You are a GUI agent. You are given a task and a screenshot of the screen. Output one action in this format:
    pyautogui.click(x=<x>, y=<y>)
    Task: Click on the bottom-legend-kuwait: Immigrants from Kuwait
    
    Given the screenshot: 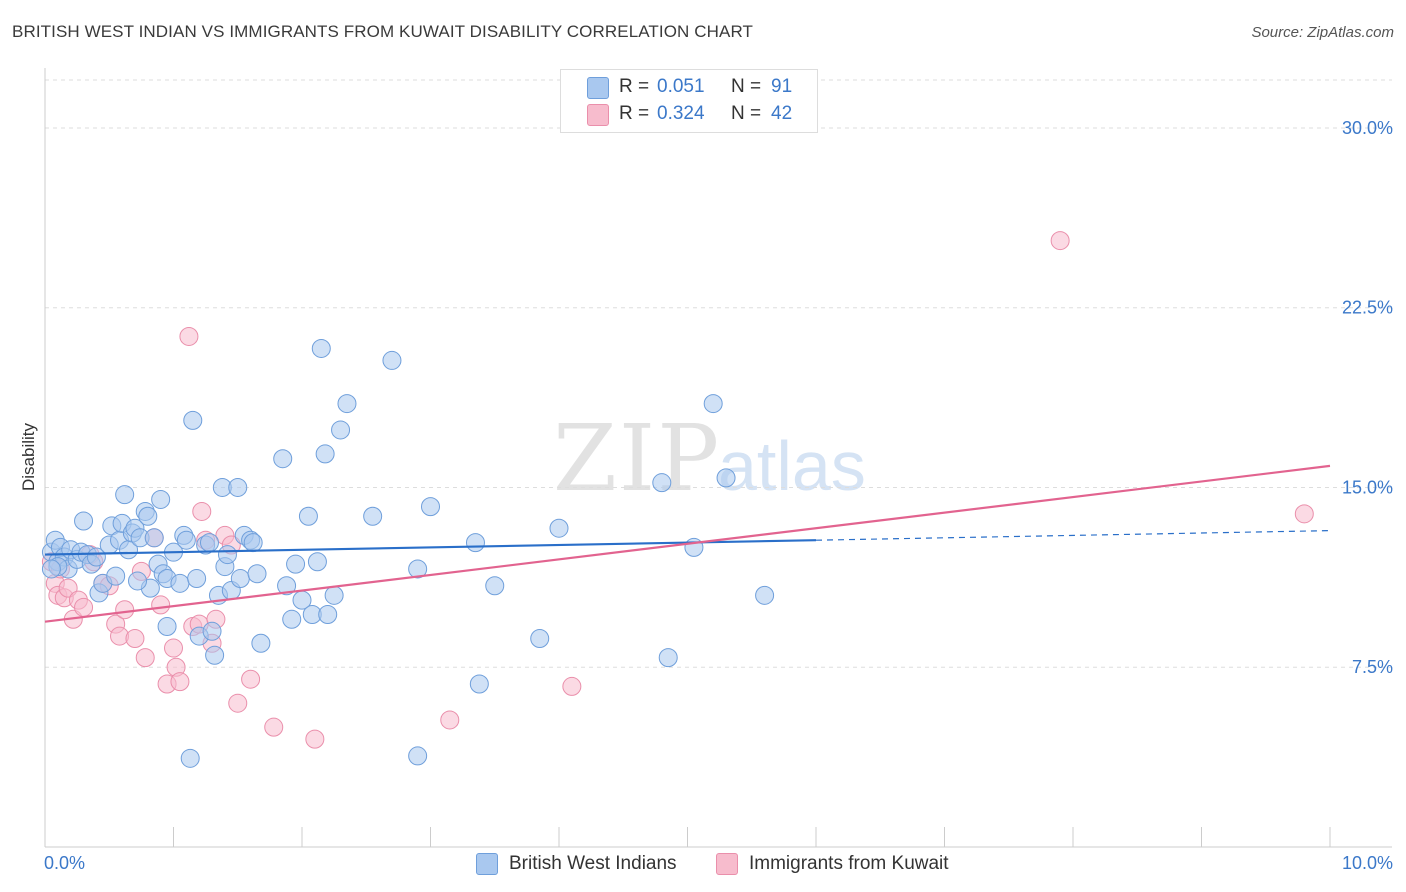 What is the action you would take?
    pyautogui.click(x=846, y=864)
    